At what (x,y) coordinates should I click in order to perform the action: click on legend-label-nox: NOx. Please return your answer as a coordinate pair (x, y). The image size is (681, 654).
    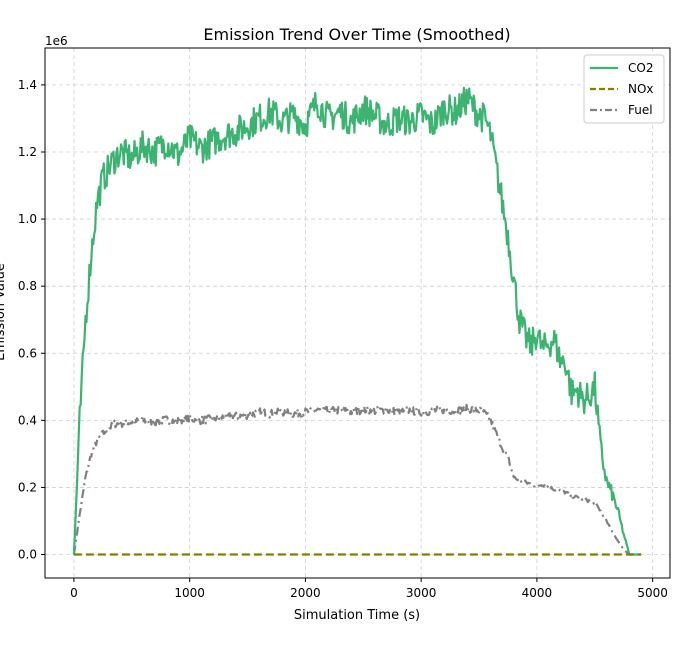
    Looking at the image, I should click on (641, 89).